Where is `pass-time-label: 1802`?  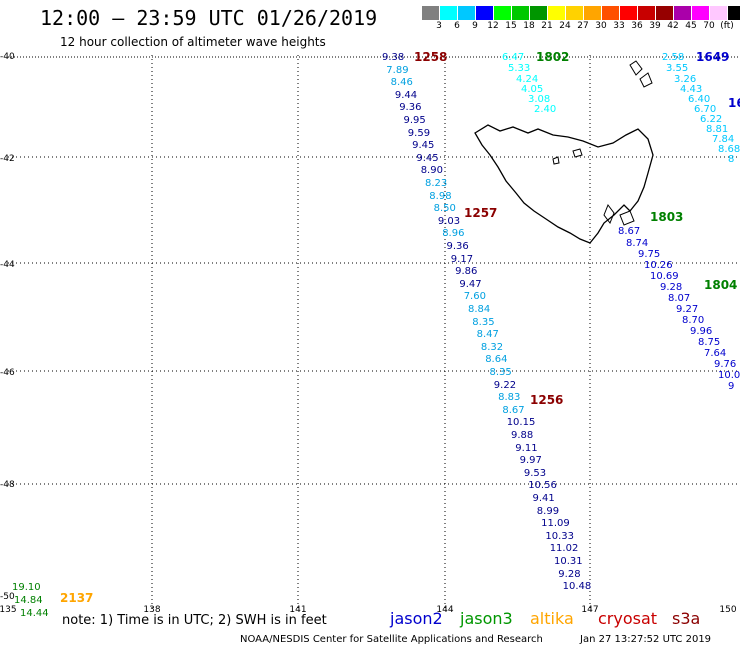 pass-time-label: 1802 is located at coordinates (553, 57).